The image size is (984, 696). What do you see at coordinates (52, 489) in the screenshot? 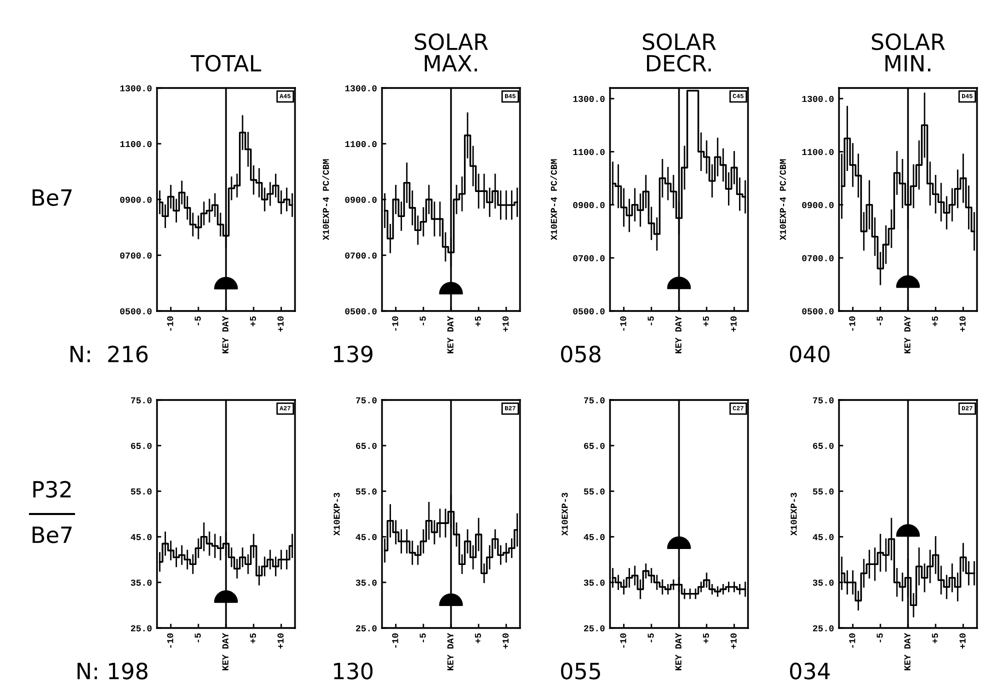
I see `text: P32` at bounding box center [52, 489].